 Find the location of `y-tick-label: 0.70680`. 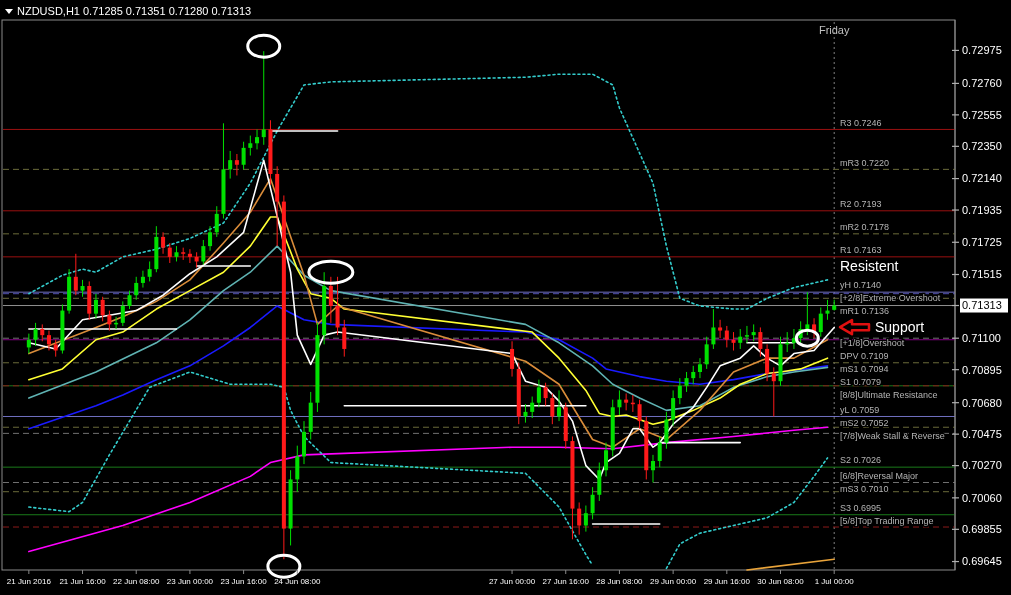

y-tick-label: 0.70680 is located at coordinates (982, 402).